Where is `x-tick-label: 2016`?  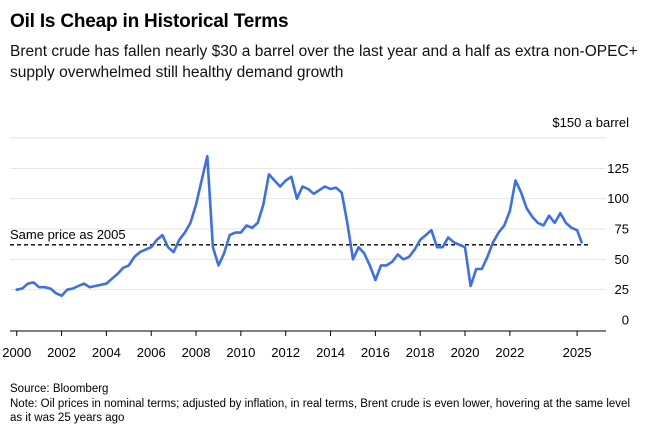 x-tick-label: 2016 is located at coordinates (375, 352).